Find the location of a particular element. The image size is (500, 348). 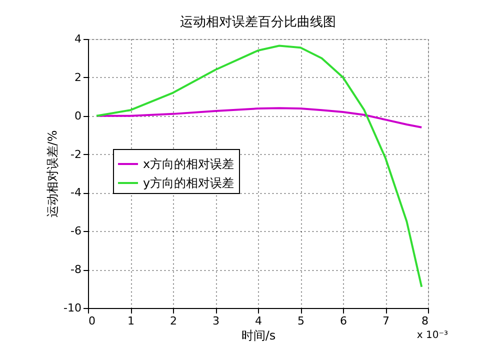

x-tick-label: 5 is located at coordinates (301, 321).